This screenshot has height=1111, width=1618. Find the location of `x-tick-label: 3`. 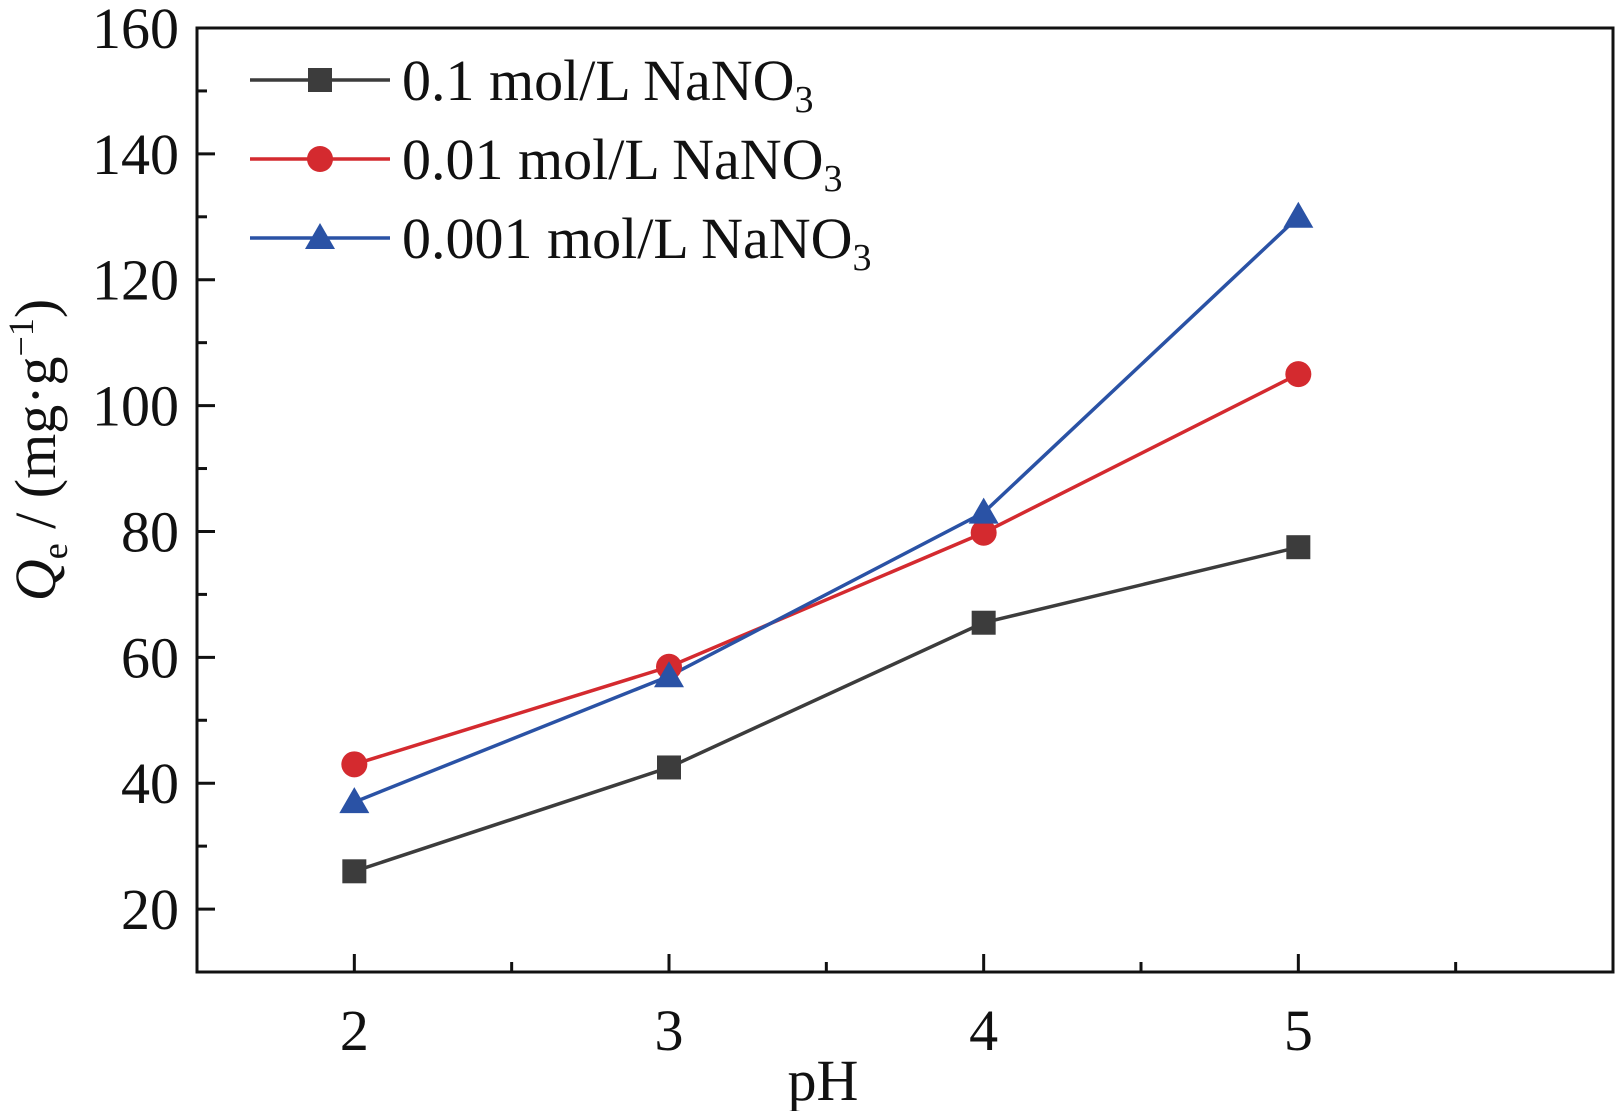

x-tick-label: 3 is located at coordinates (669, 1030).